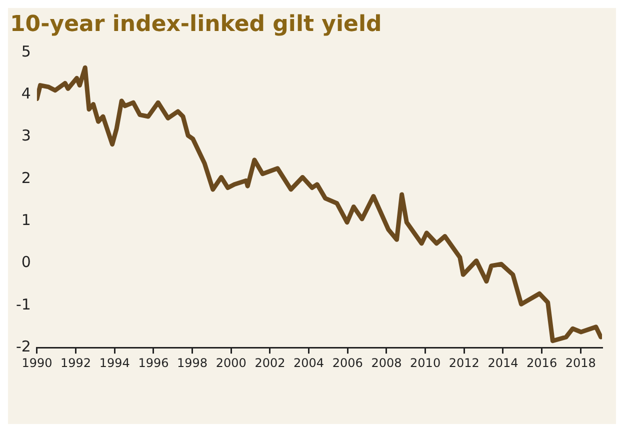  I want to click on y-tick-label: 2, so click(26, 177).